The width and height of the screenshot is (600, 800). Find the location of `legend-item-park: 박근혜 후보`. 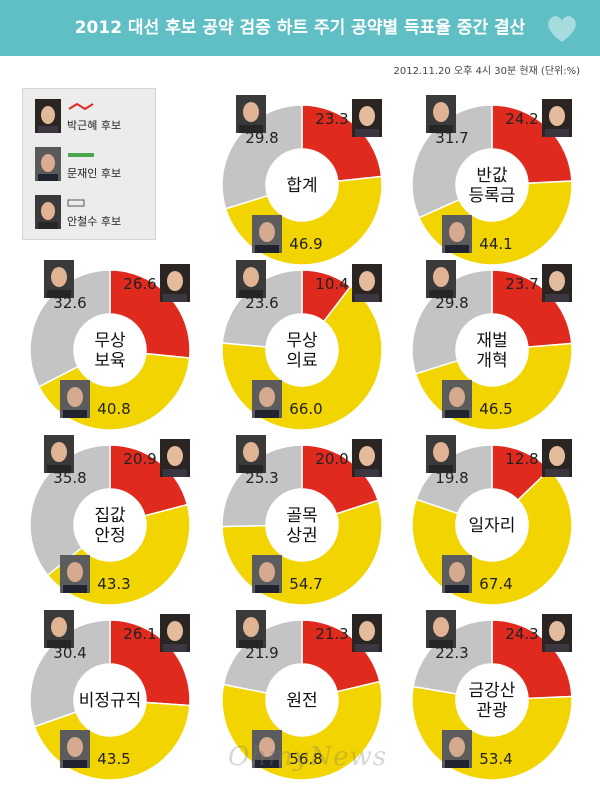

legend-item-park: 박근혜 후보 is located at coordinates (95, 117).